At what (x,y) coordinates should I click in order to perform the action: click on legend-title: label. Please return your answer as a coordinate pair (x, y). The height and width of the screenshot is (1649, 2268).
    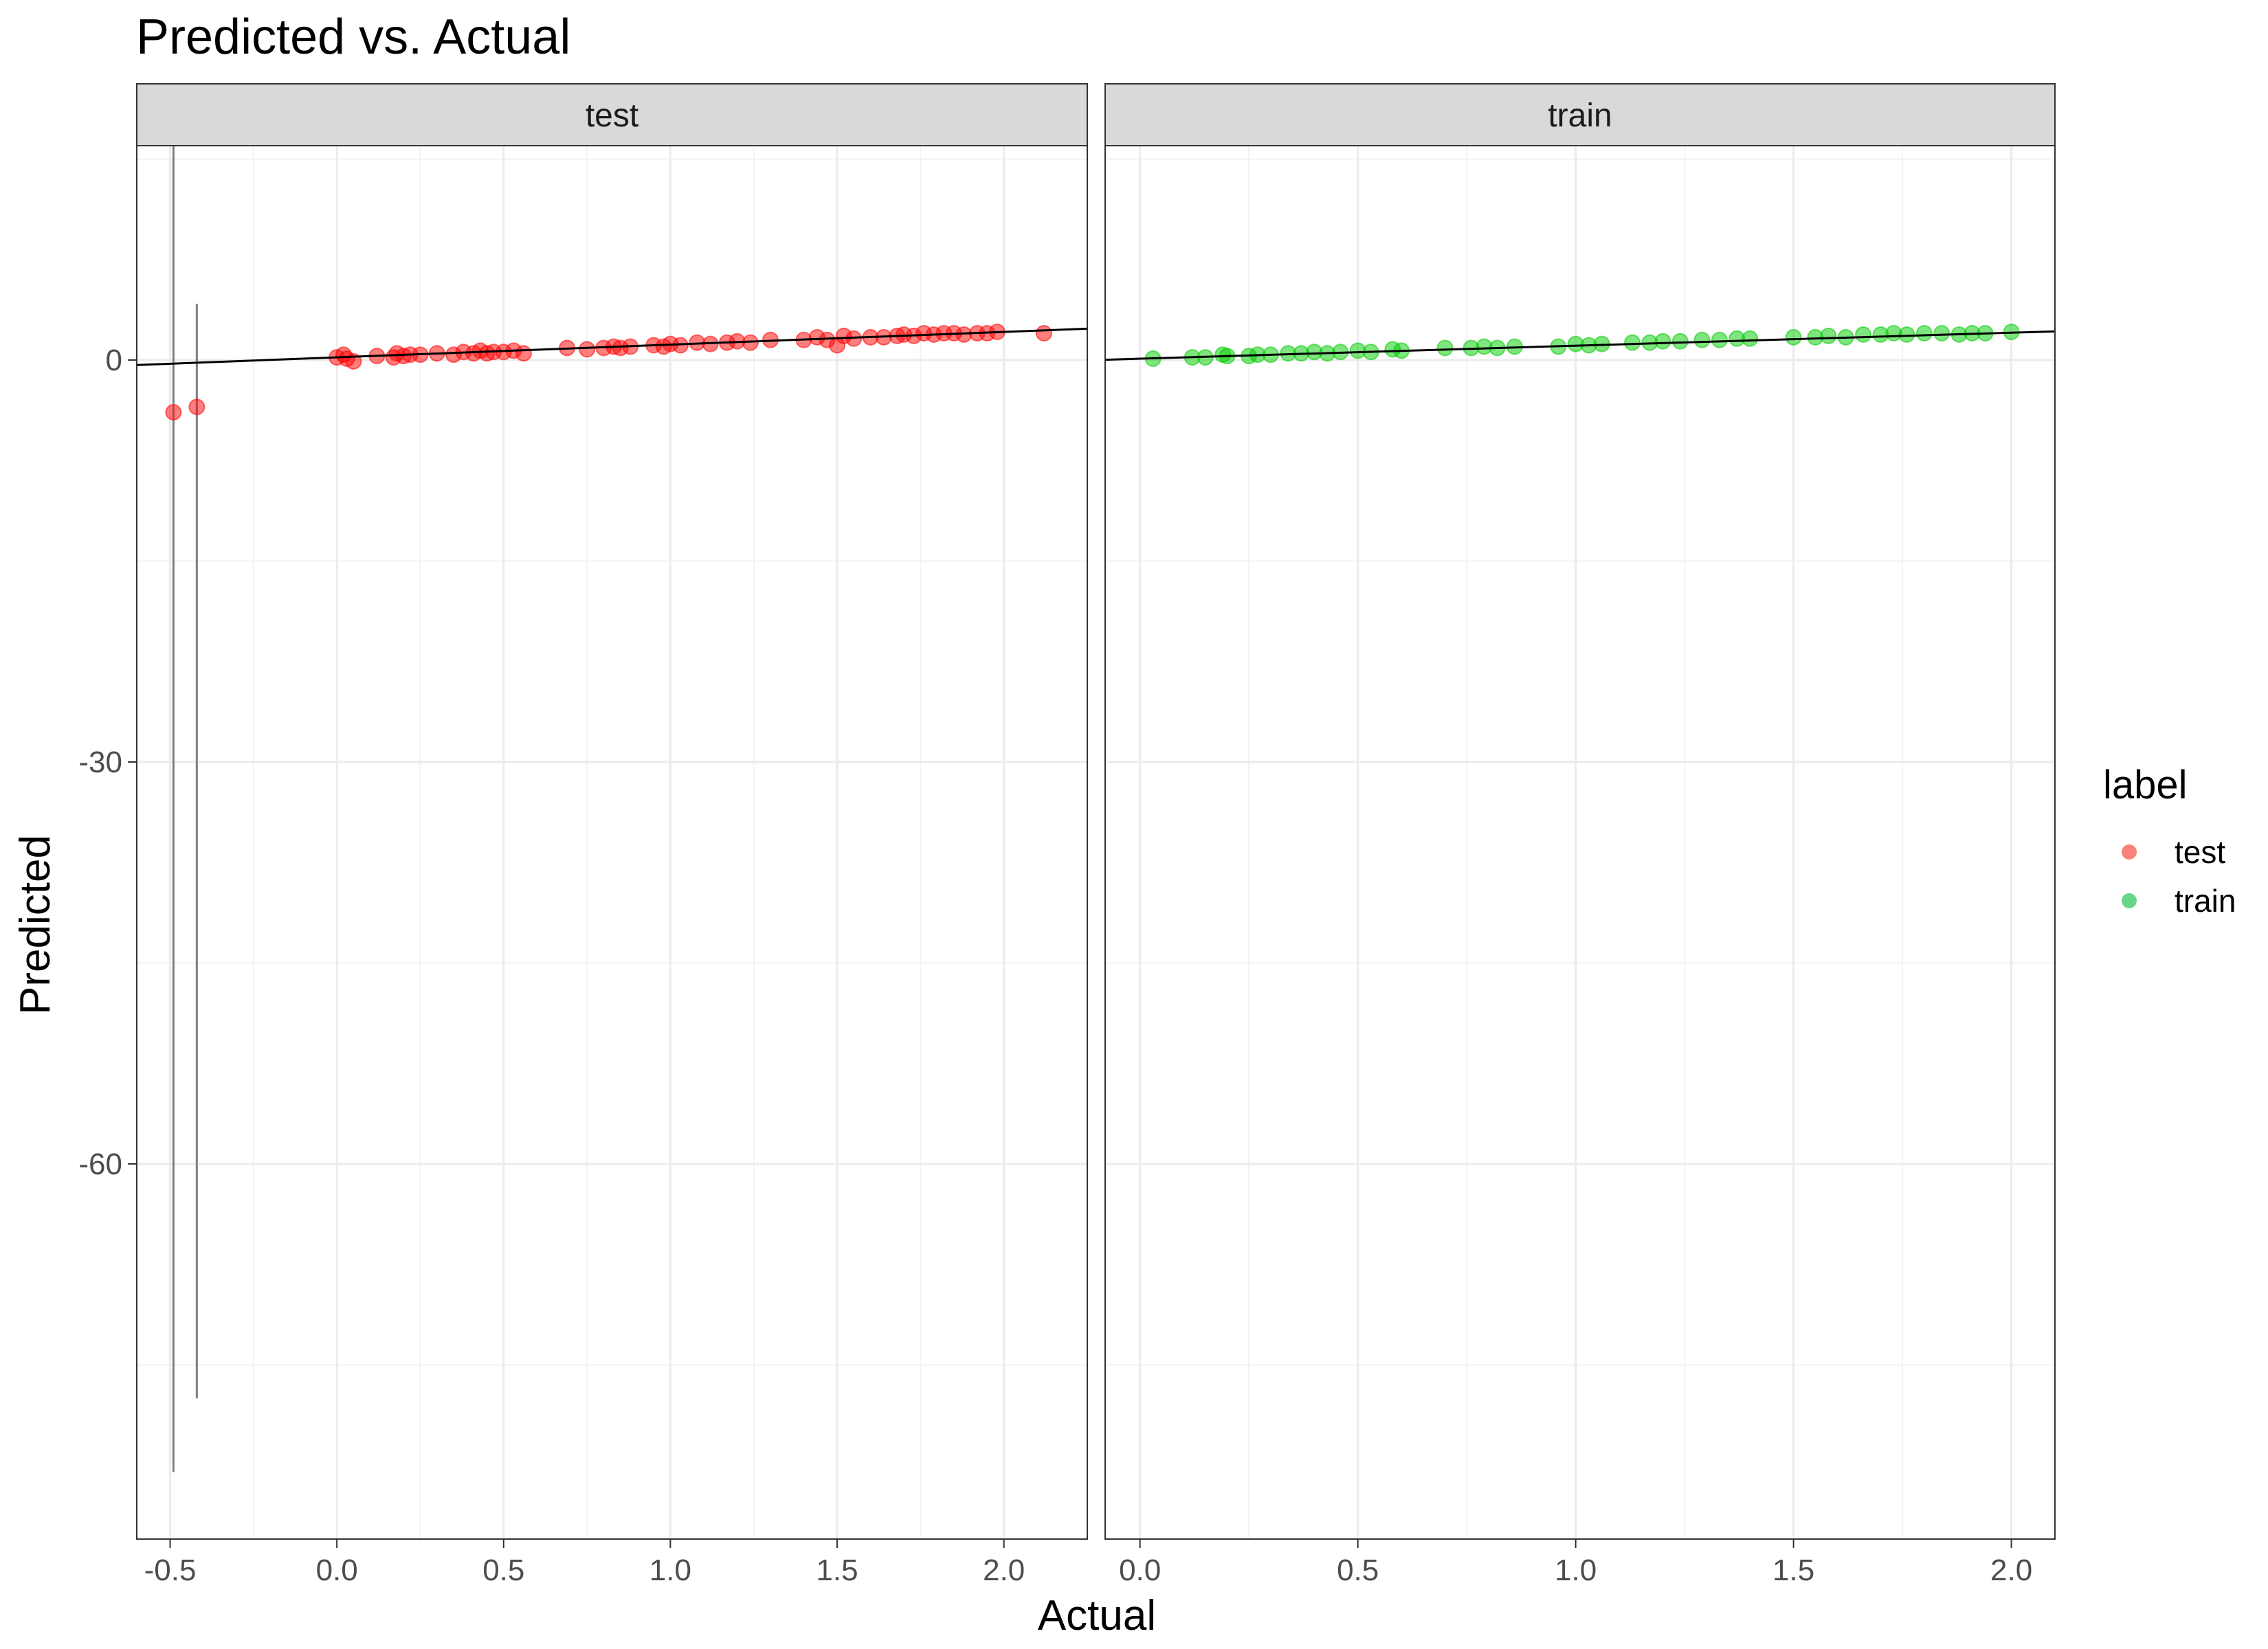
    Looking at the image, I should click on (2145, 785).